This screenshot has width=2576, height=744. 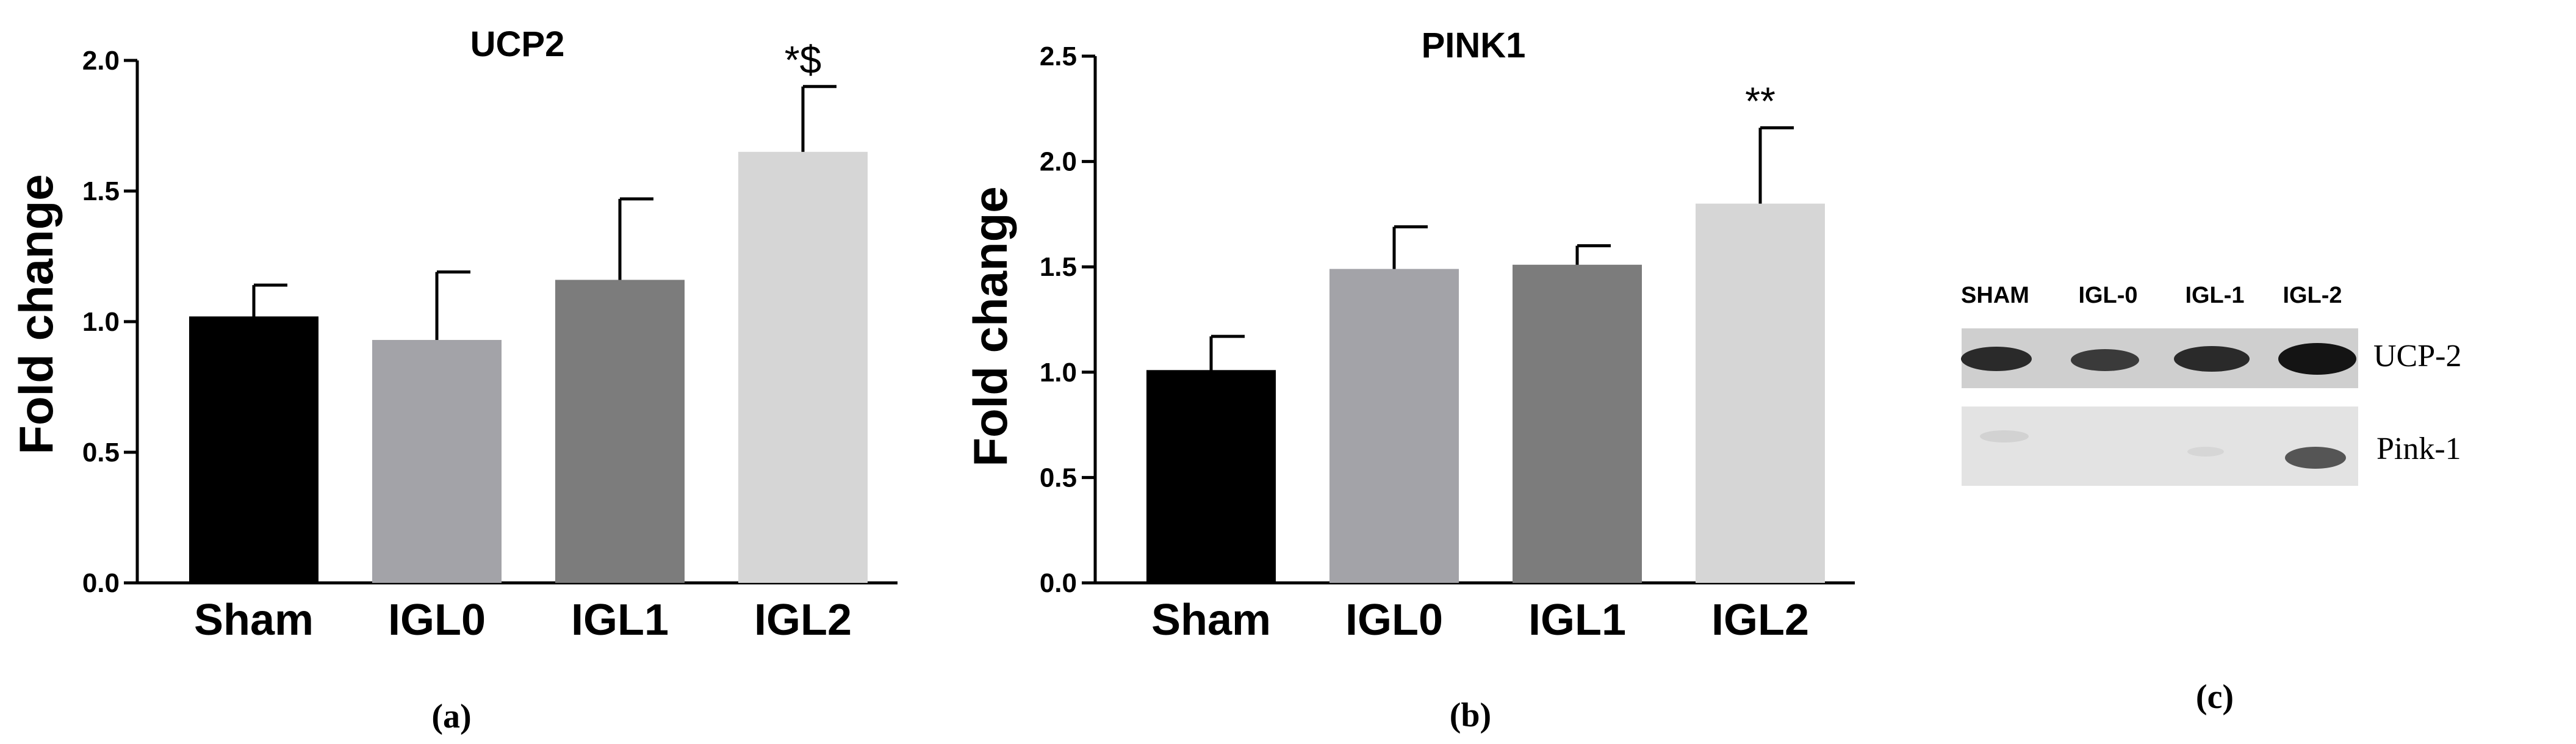 What do you see at coordinates (2215, 697) in the screenshot?
I see `panel-label: (c)` at bounding box center [2215, 697].